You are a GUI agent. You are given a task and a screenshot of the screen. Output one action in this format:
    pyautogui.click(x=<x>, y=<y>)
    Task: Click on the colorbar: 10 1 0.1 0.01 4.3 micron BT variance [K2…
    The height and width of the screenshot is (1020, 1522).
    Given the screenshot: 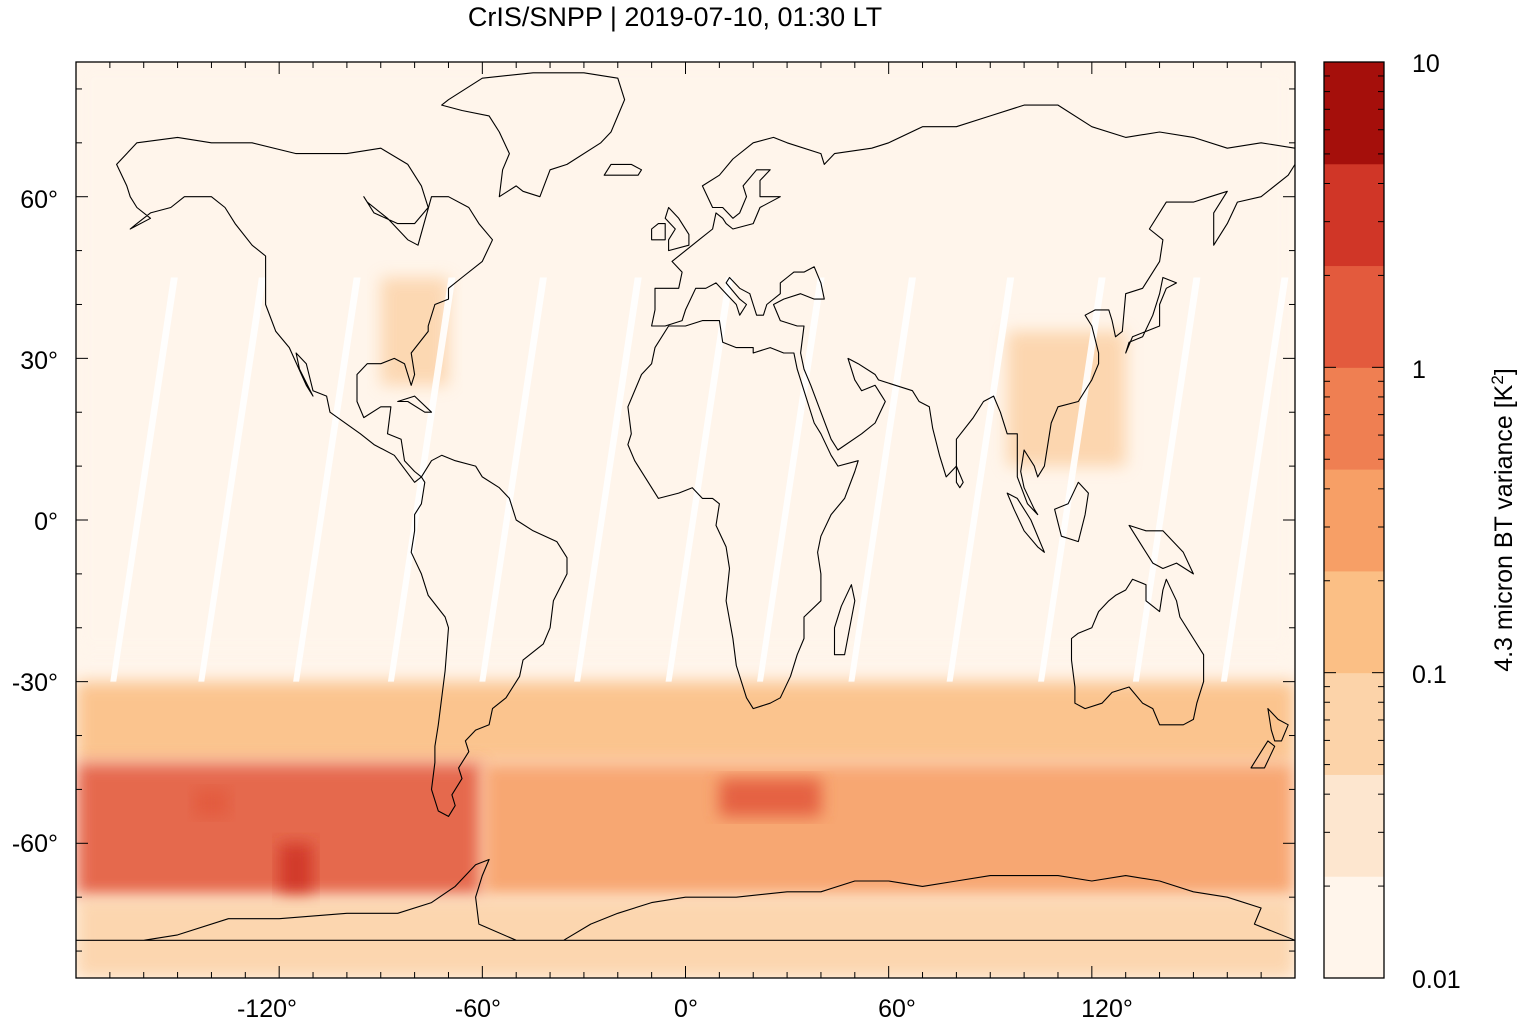 What is the action you would take?
    pyautogui.click(x=1420, y=522)
    